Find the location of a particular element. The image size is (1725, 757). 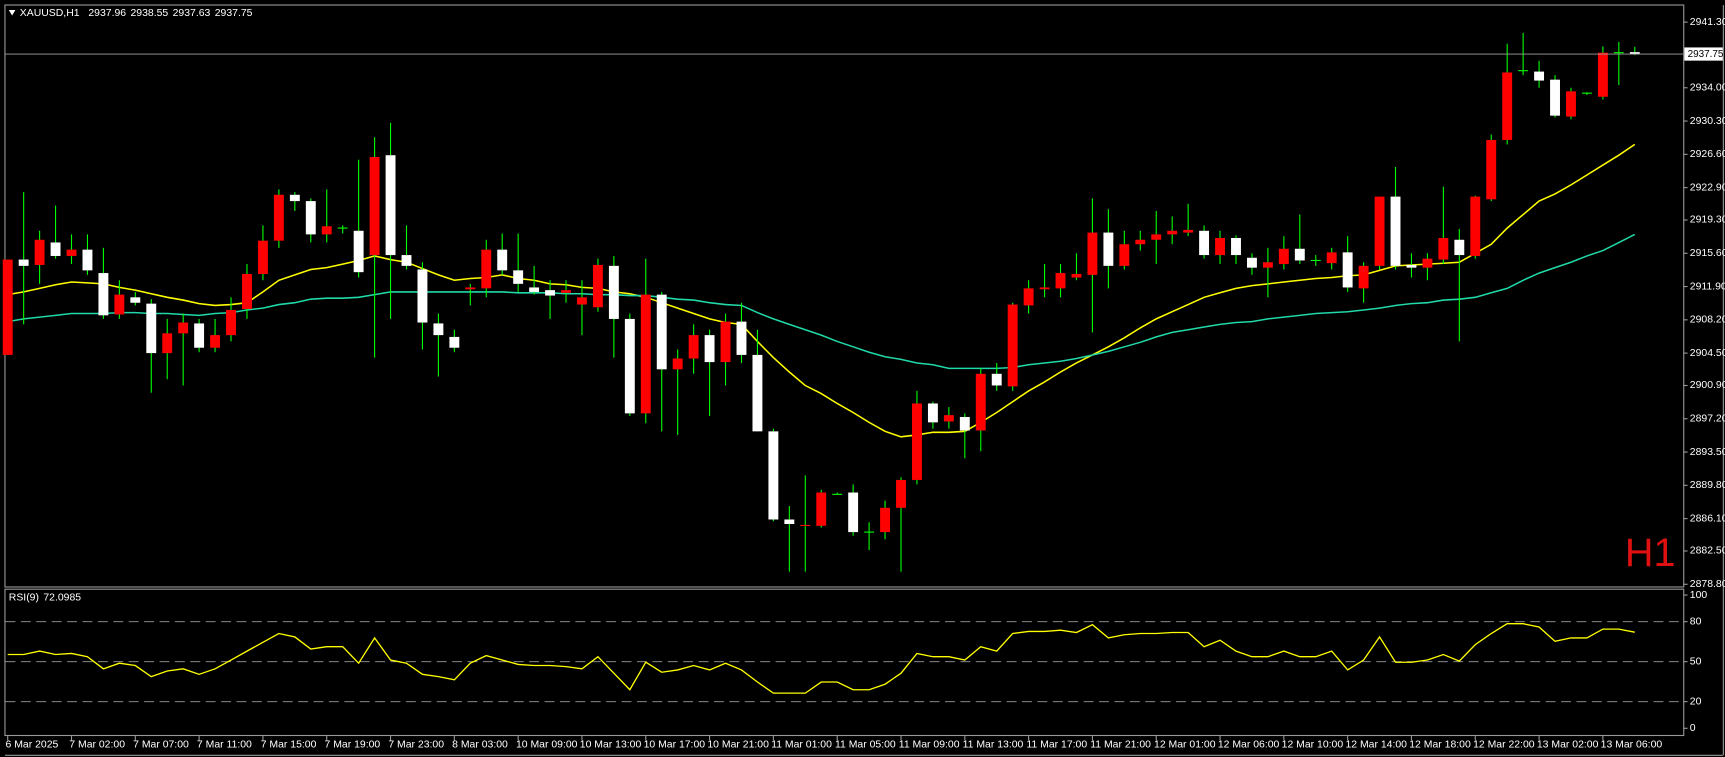

x-tick-label: 7 Mar 11:00 is located at coordinates (224, 745).